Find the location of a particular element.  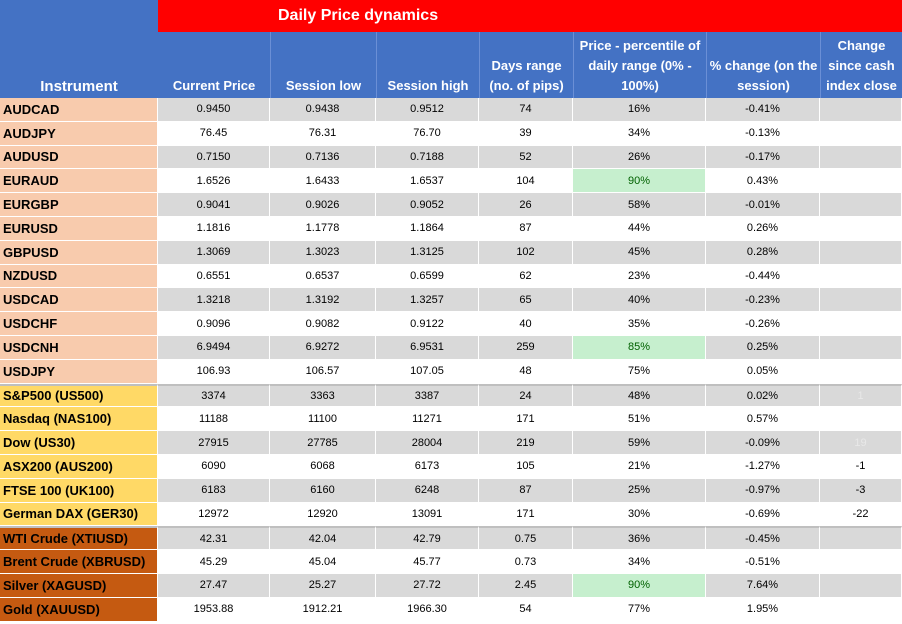

session-high-cell: 1966.30 is located at coordinates (427, 609).